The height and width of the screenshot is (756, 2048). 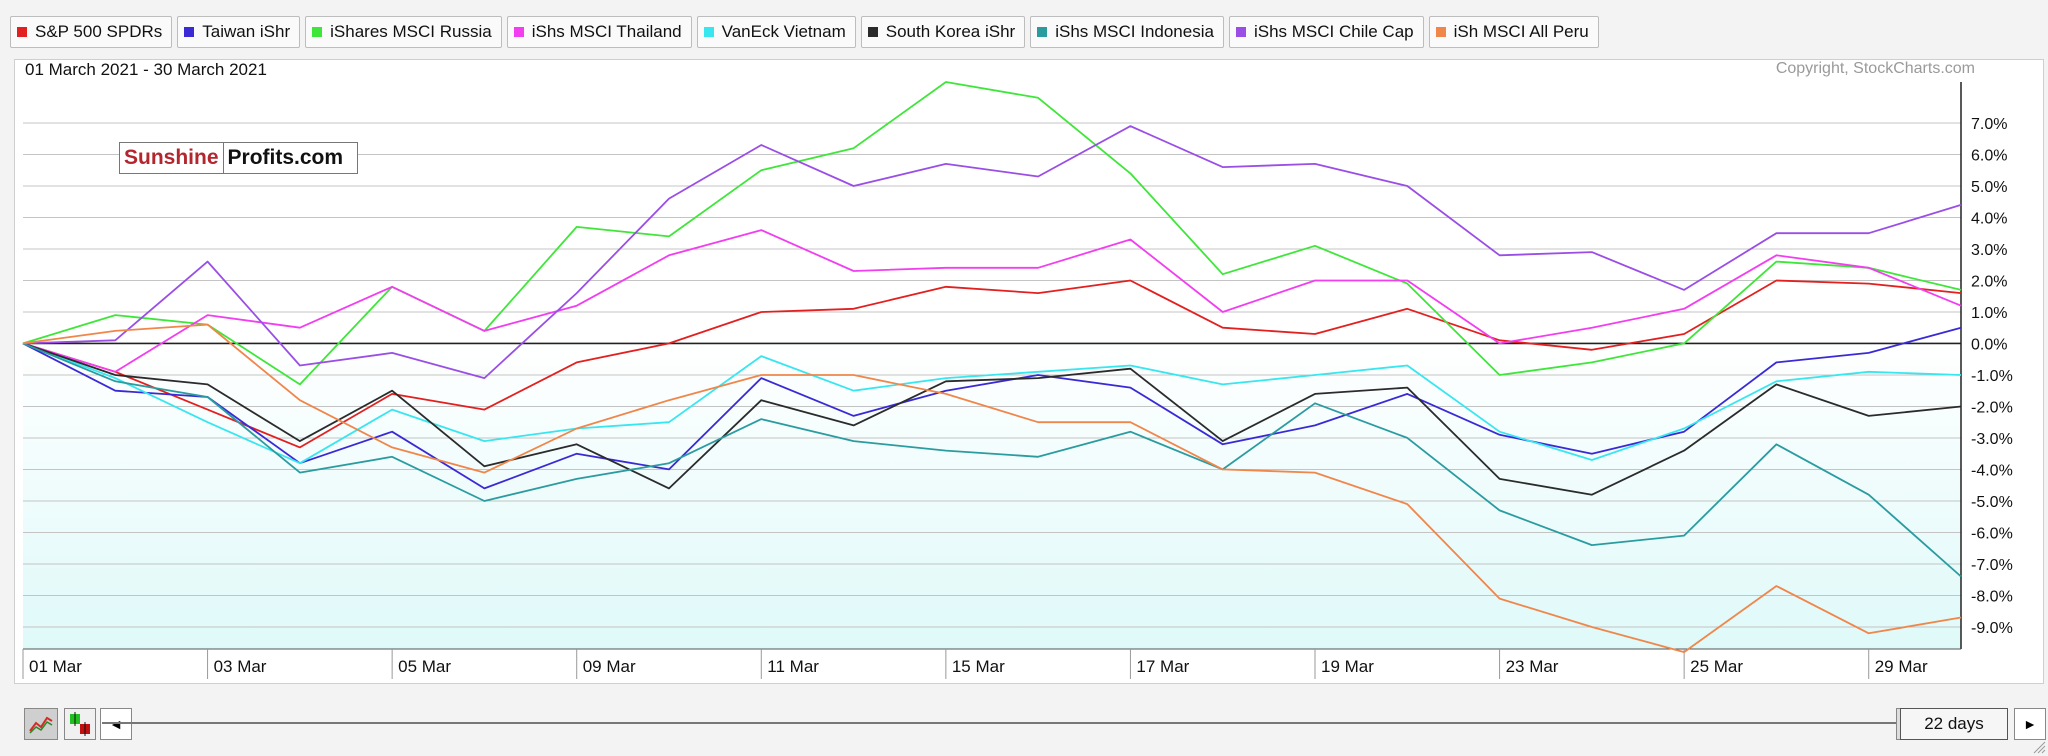 What do you see at coordinates (285, 157) in the screenshot?
I see `brand-part-2: Profits.com` at bounding box center [285, 157].